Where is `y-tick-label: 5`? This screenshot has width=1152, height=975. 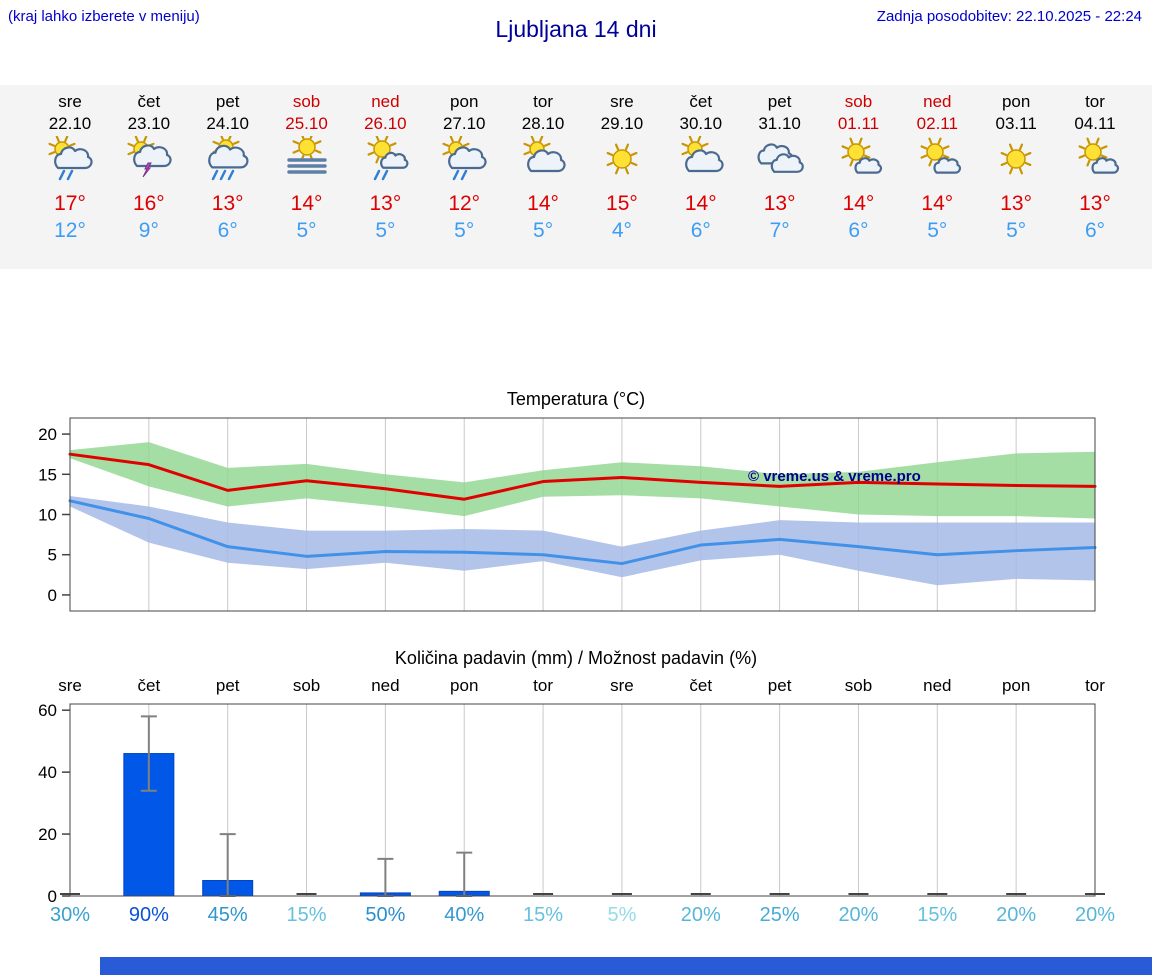
y-tick-label: 5 is located at coordinates (52, 555).